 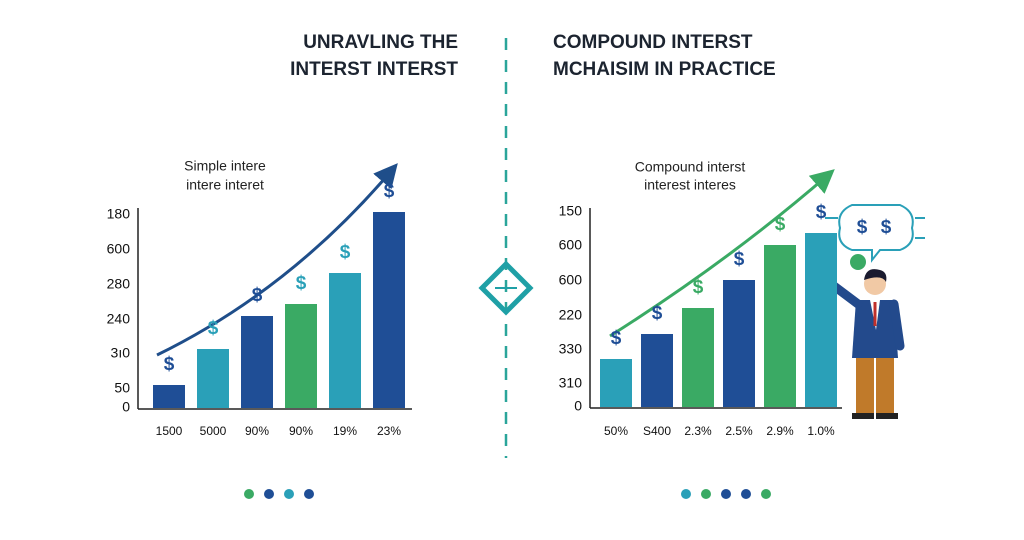 I want to click on x-tick-label: 1.0%, so click(x=821, y=431).